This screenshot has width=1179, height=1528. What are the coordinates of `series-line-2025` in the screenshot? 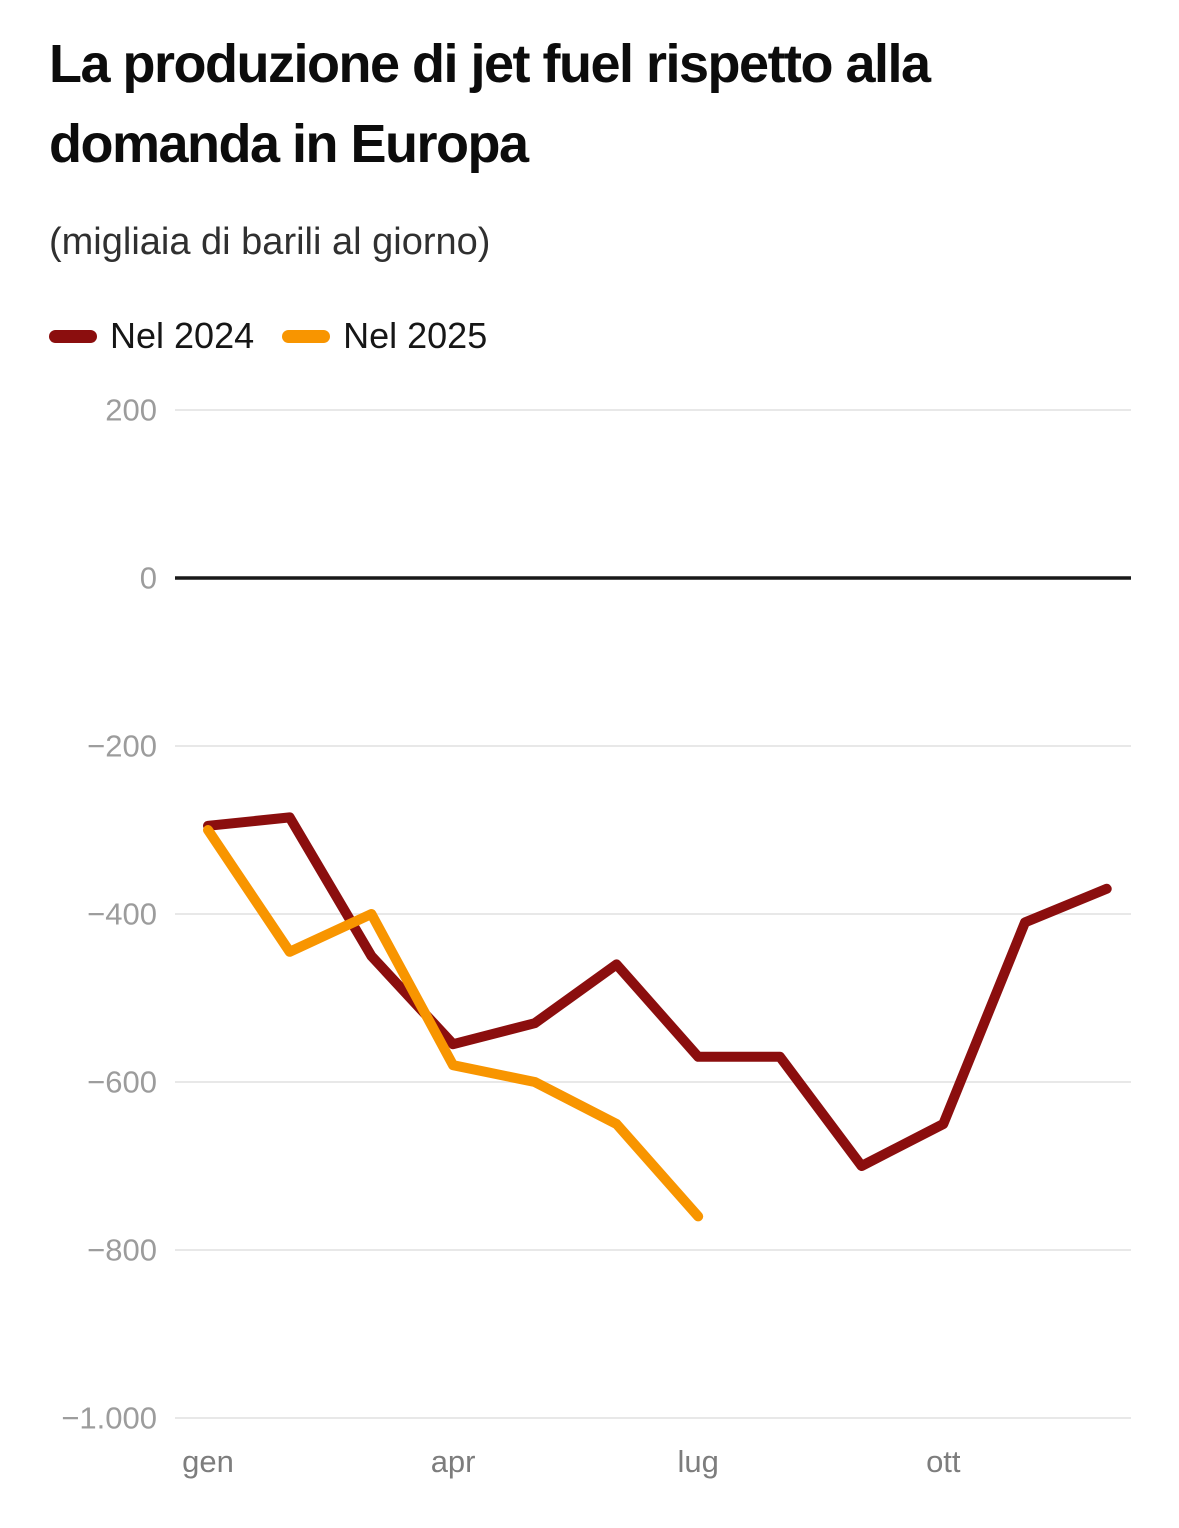 It's located at (453, 1023).